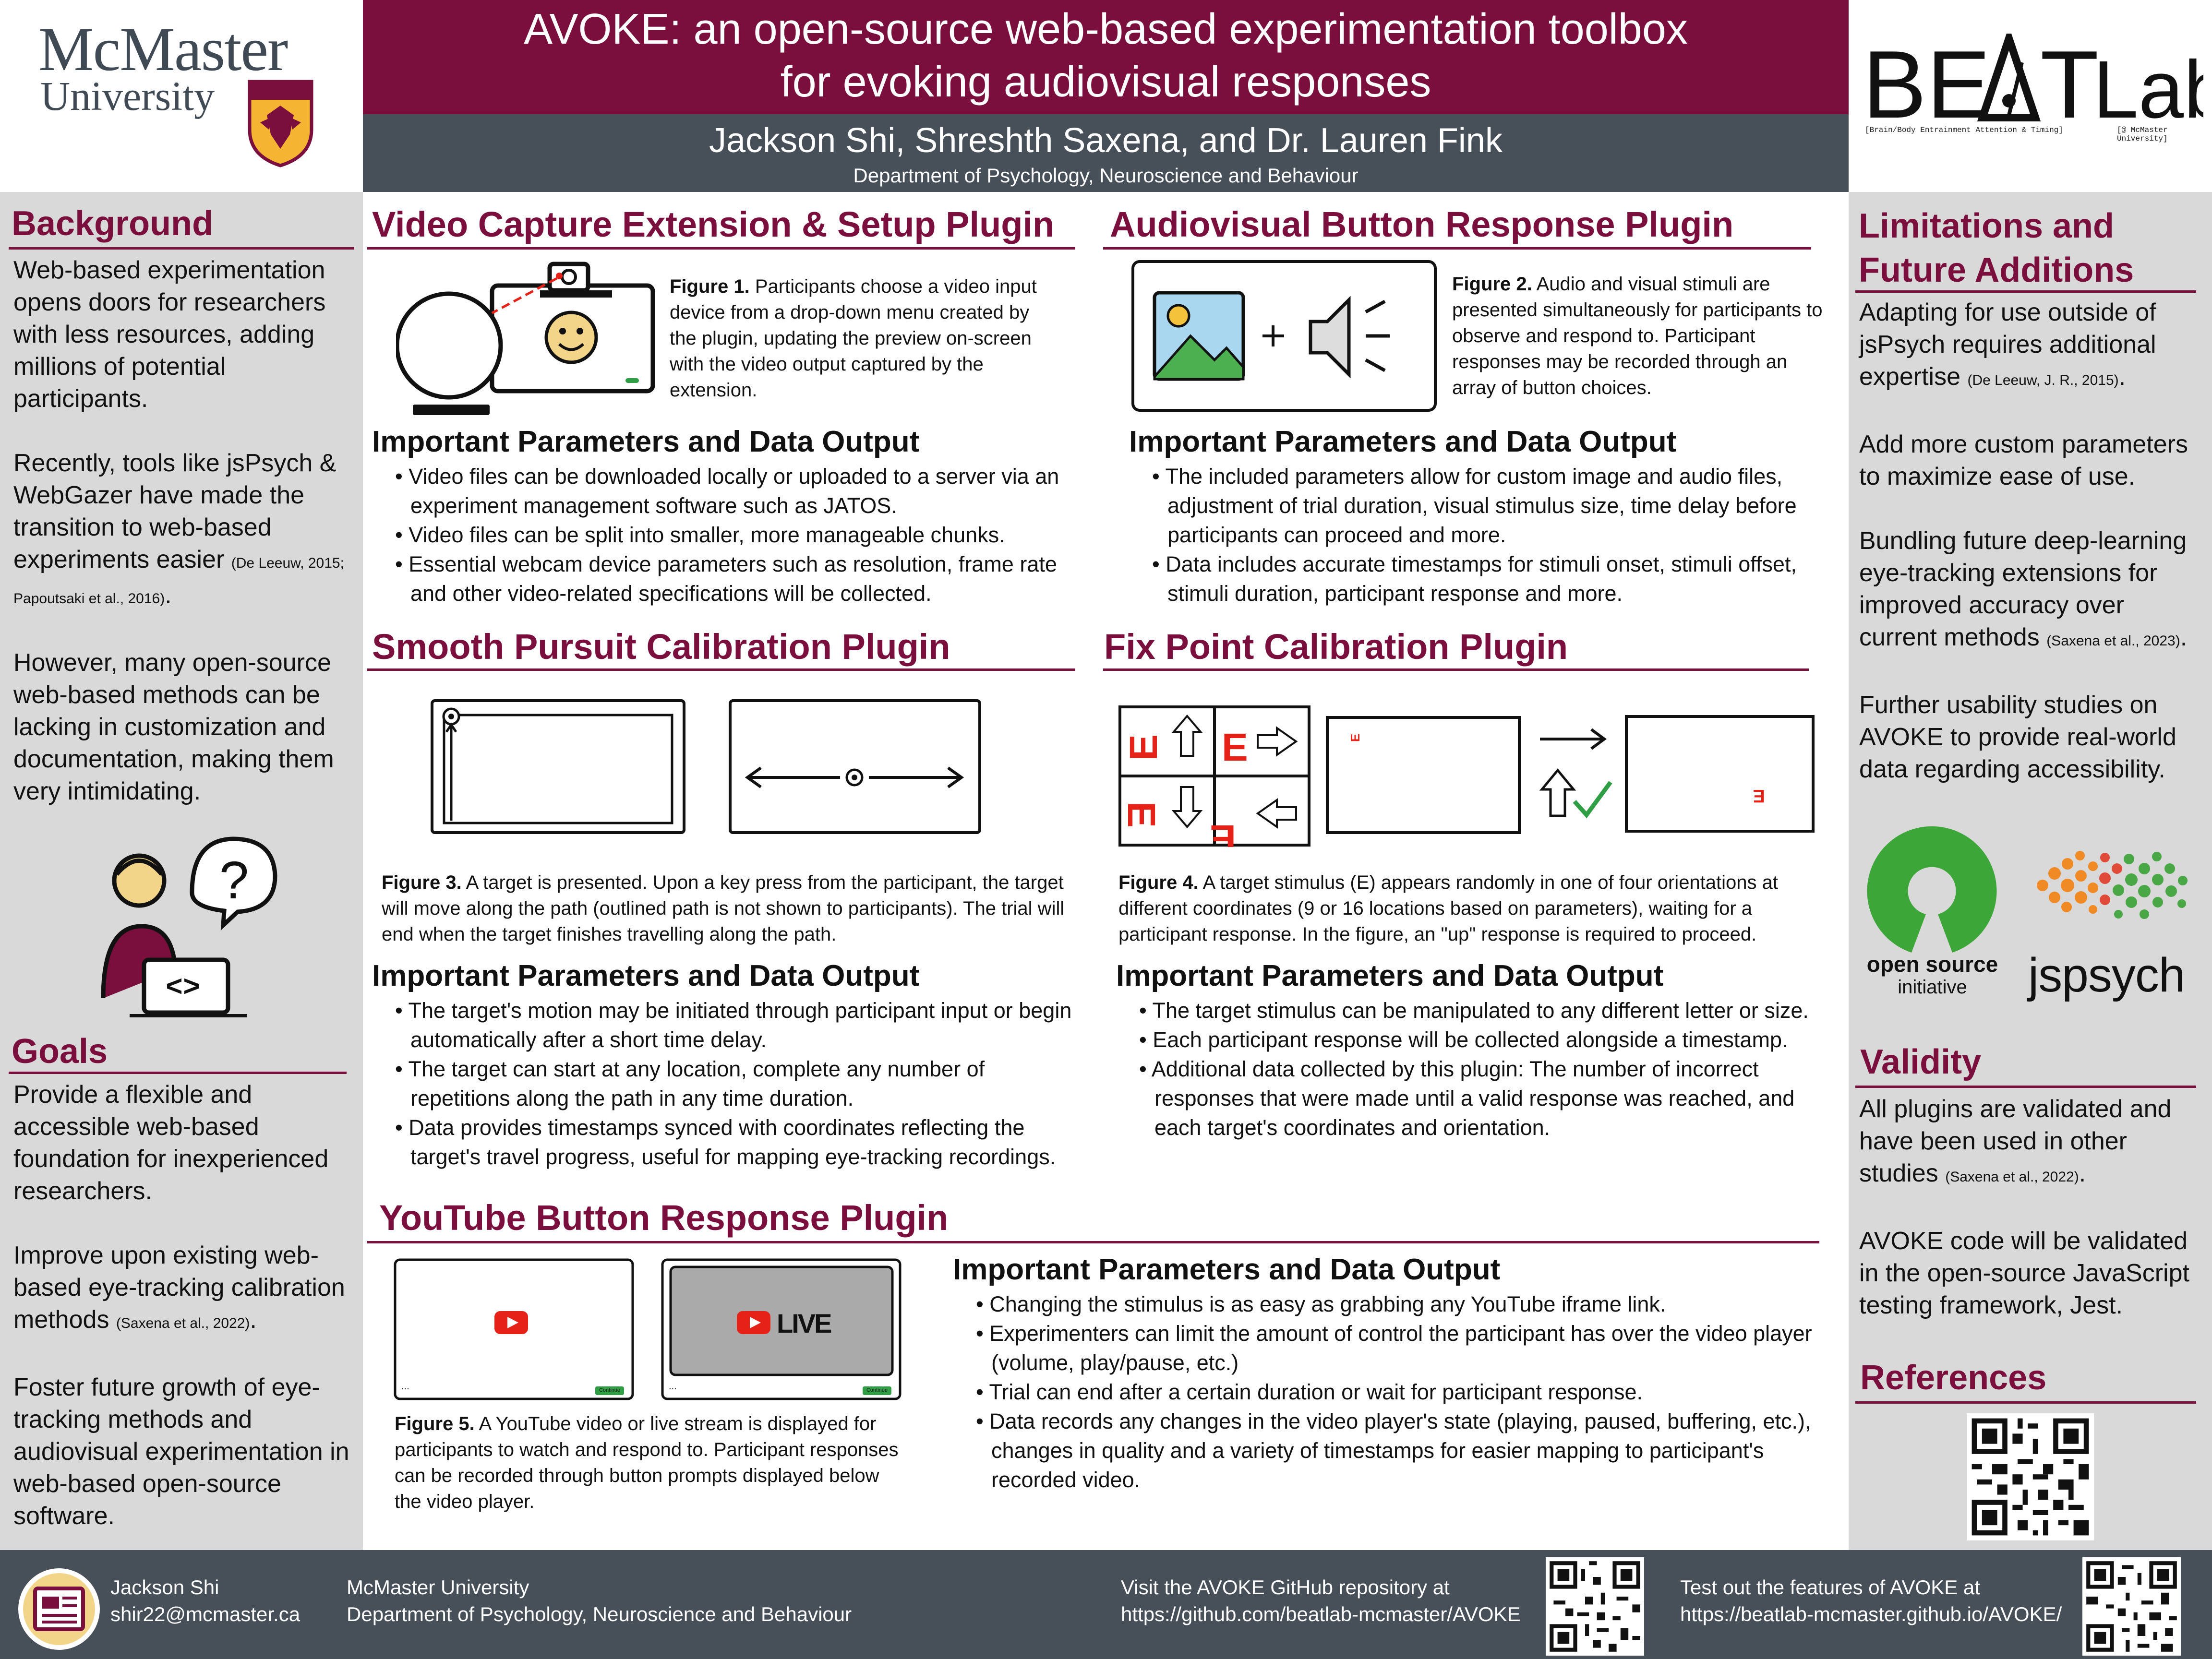  I want to click on smooth-pursuit-rule, so click(721, 670).